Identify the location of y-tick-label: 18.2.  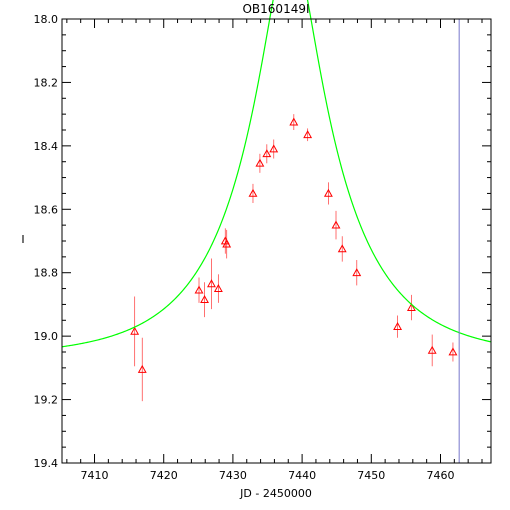
(46, 82).